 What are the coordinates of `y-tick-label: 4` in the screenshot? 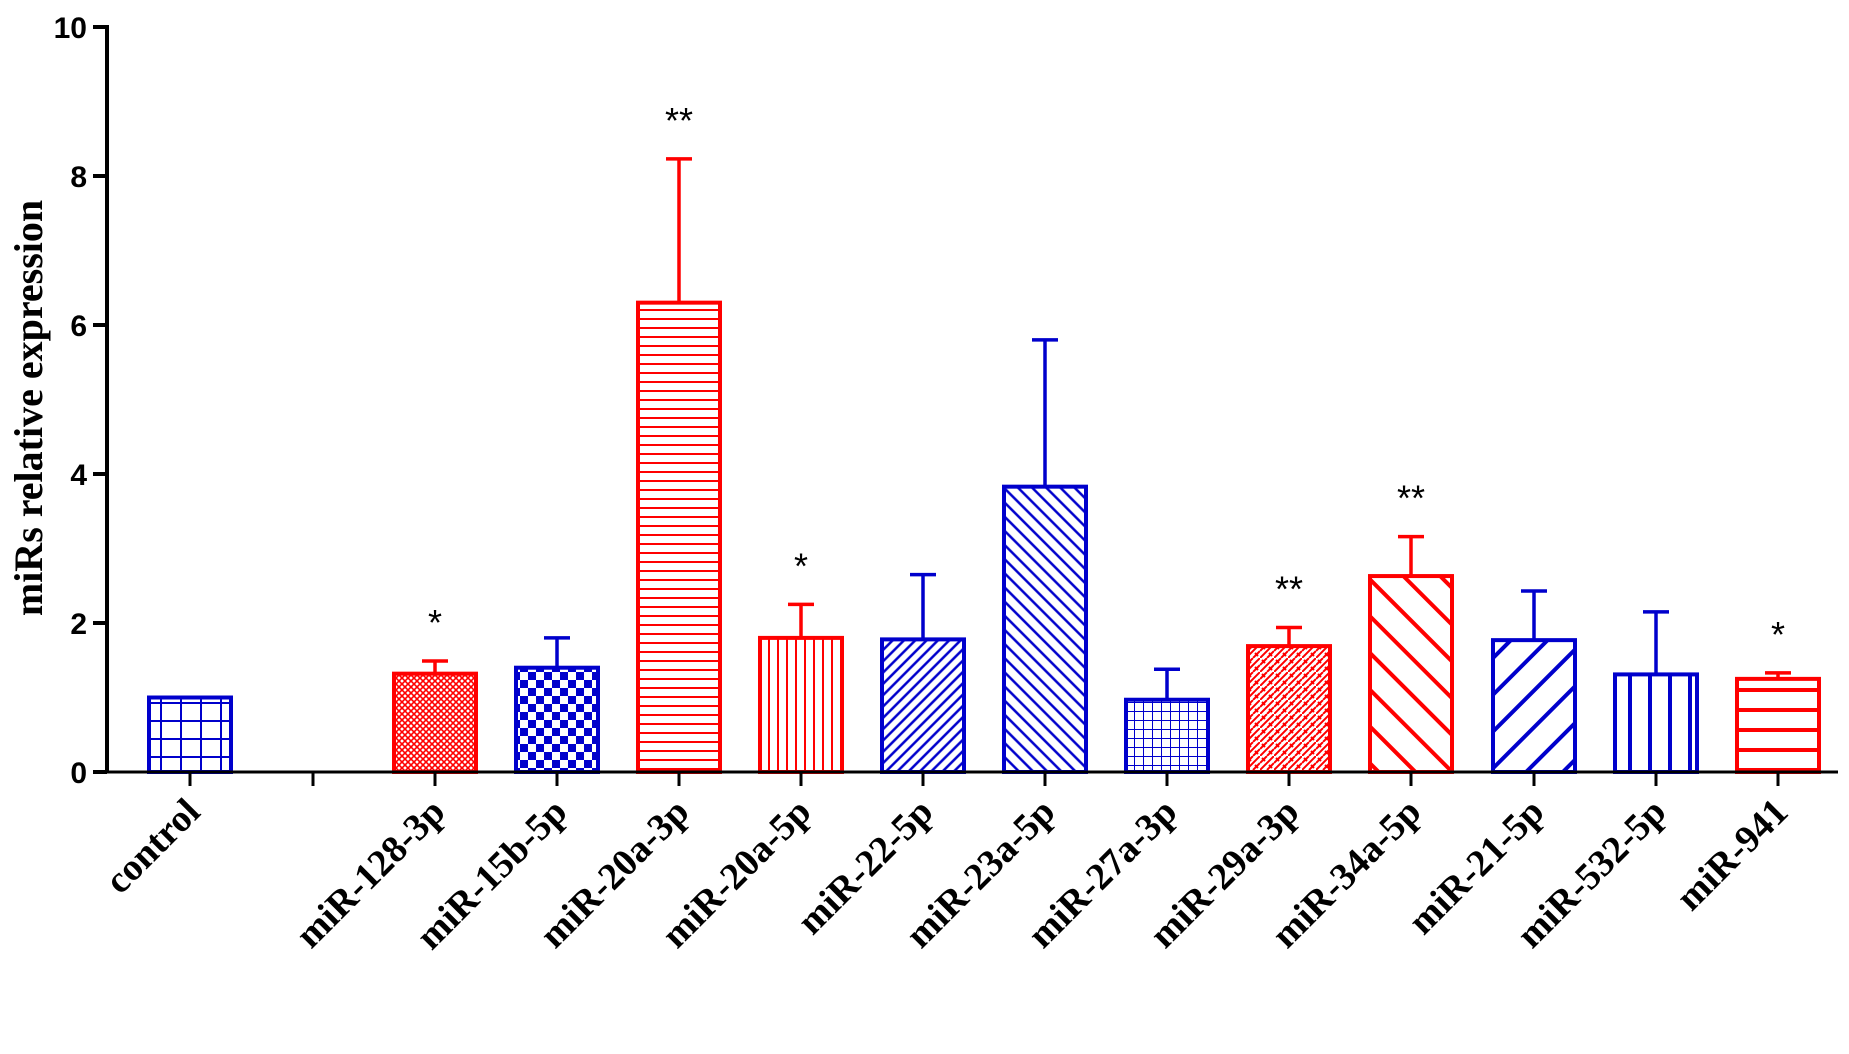 It's located at (78, 475).